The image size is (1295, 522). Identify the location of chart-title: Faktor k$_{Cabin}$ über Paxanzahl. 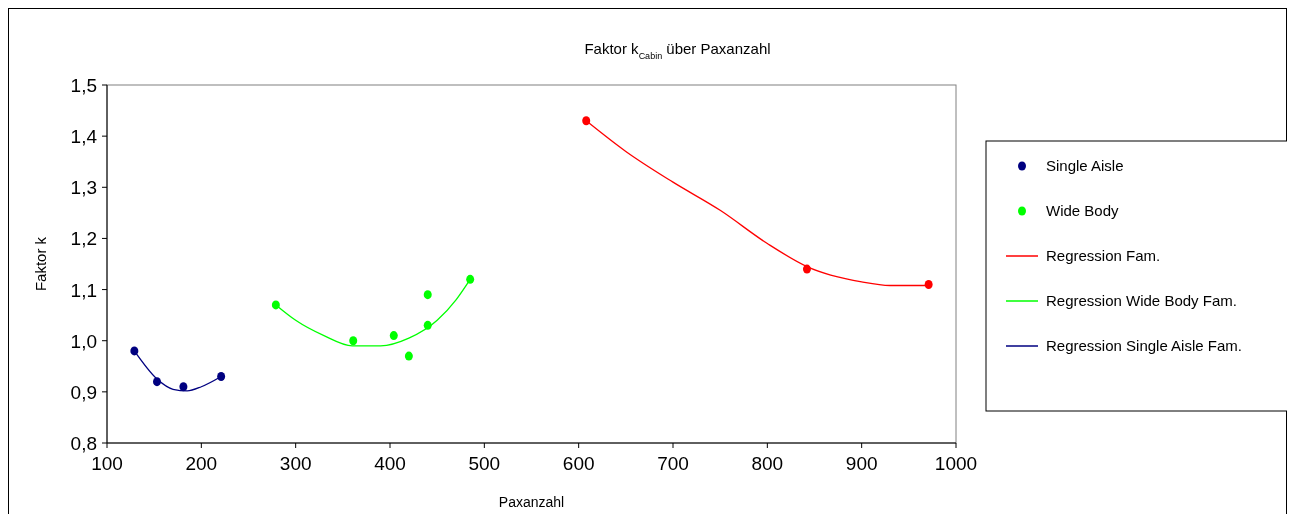
(677, 50).